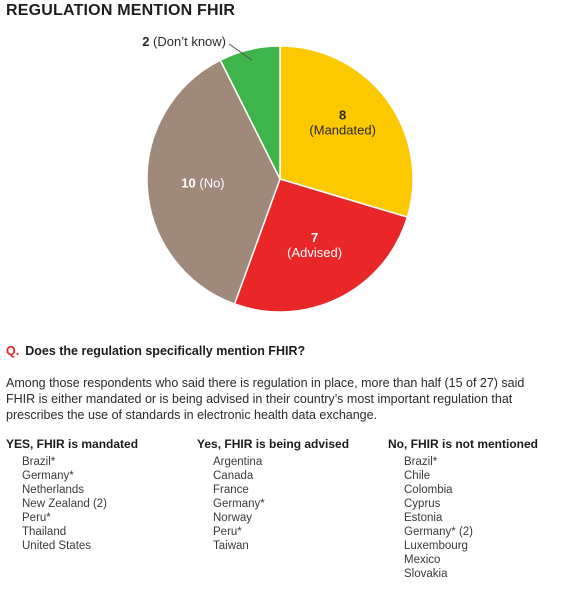 This screenshot has width=566, height=599. What do you see at coordinates (44, 532) in the screenshot?
I see `list-item: Thailand` at bounding box center [44, 532].